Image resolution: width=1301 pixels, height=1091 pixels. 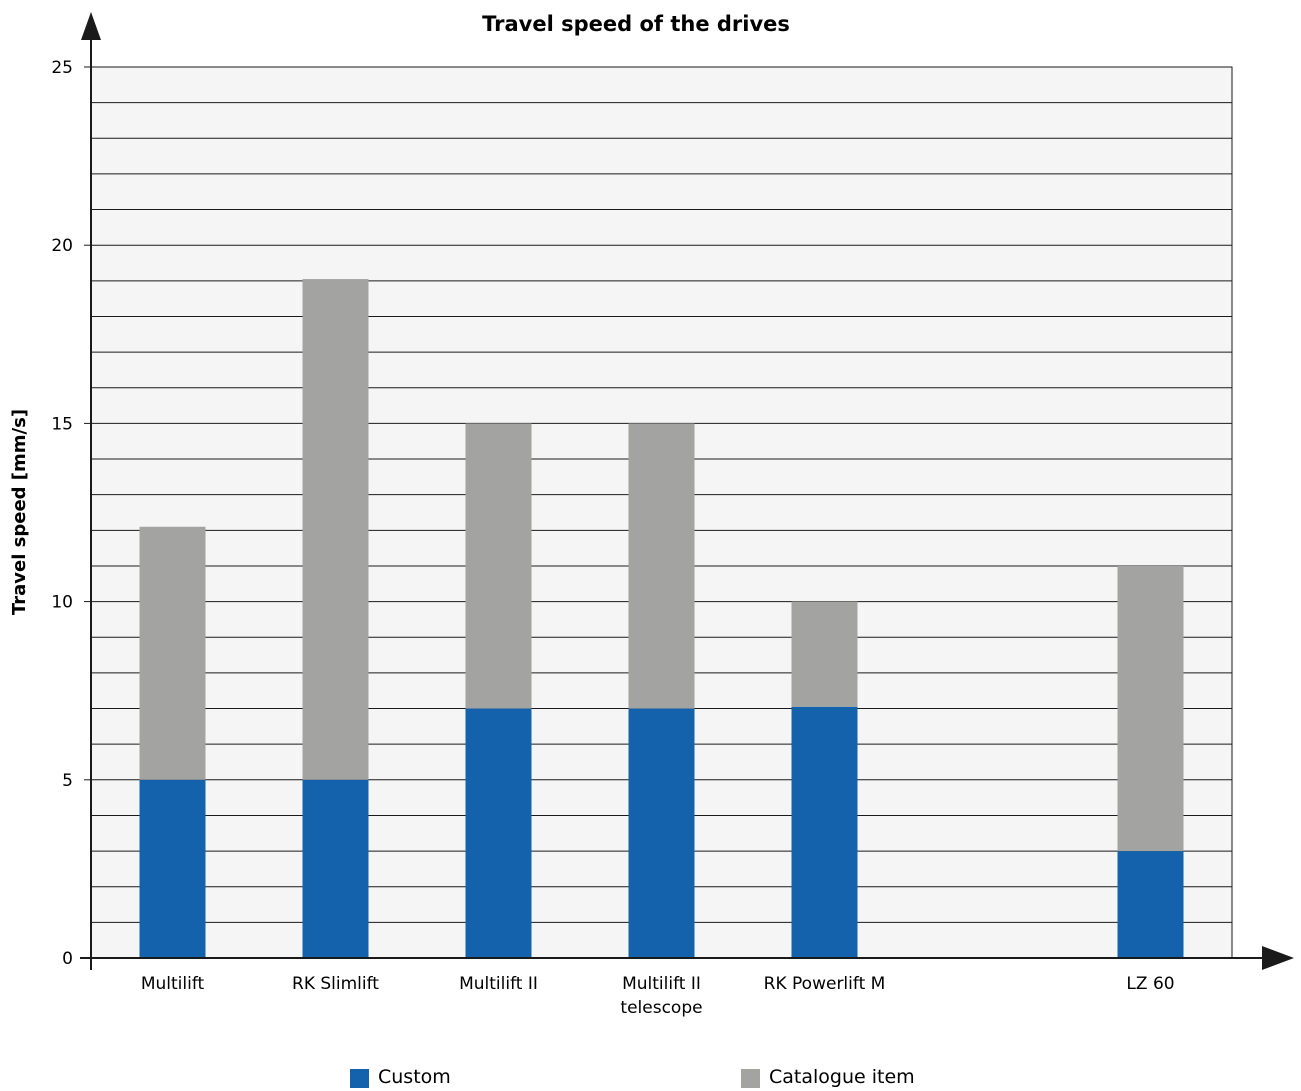 I want to click on y-tick-label: 15, so click(x=62, y=424).